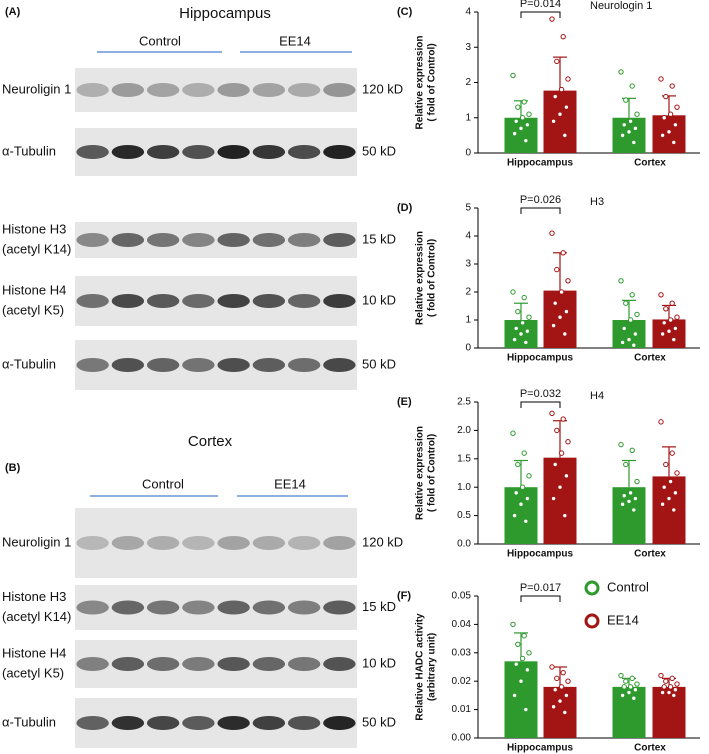 This screenshot has height=754, width=709. What do you see at coordinates (462, 738) in the screenshot?
I see `y-tick-label: 0.00` at bounding box center [462, 738].